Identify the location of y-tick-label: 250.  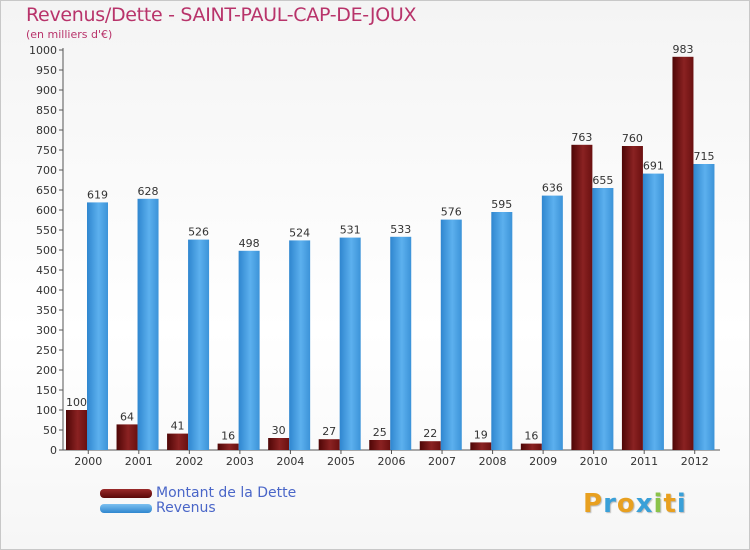
(46, 350).